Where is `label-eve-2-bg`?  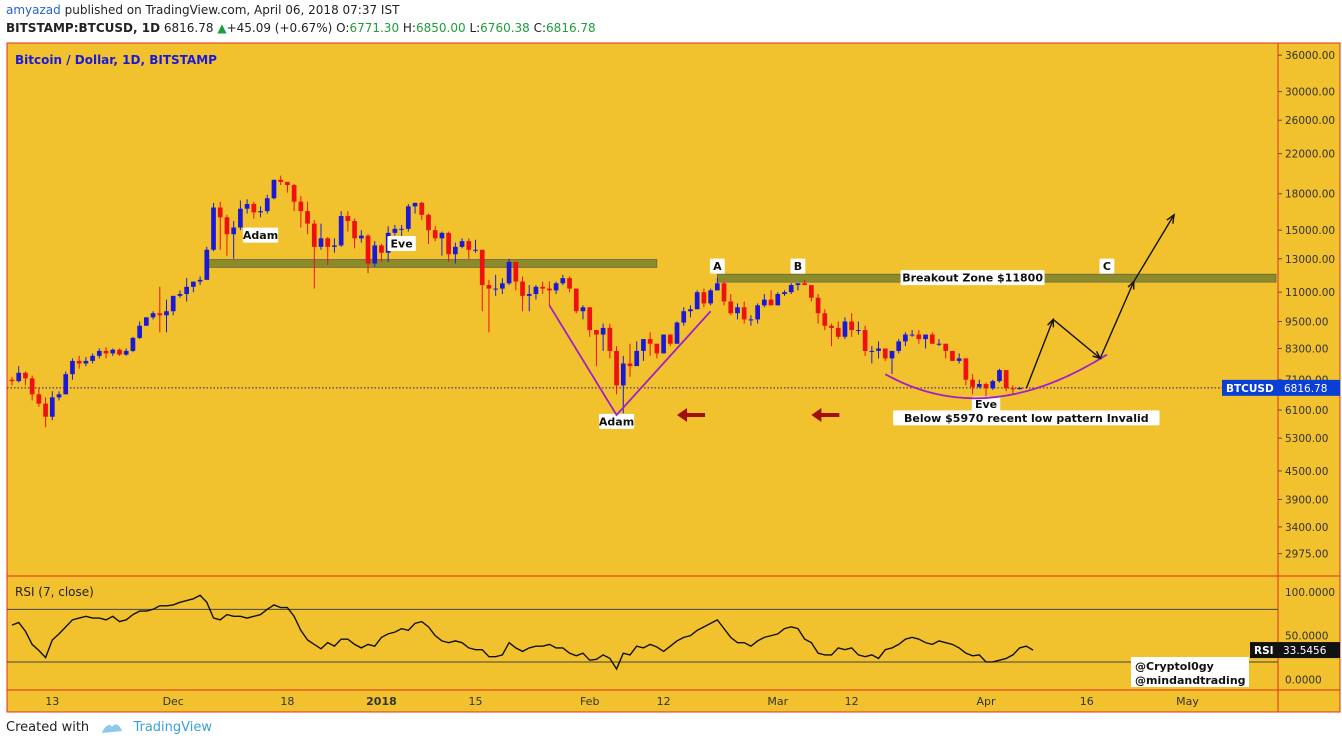 label-eve-2-bg is located at coordinates (986, 404).